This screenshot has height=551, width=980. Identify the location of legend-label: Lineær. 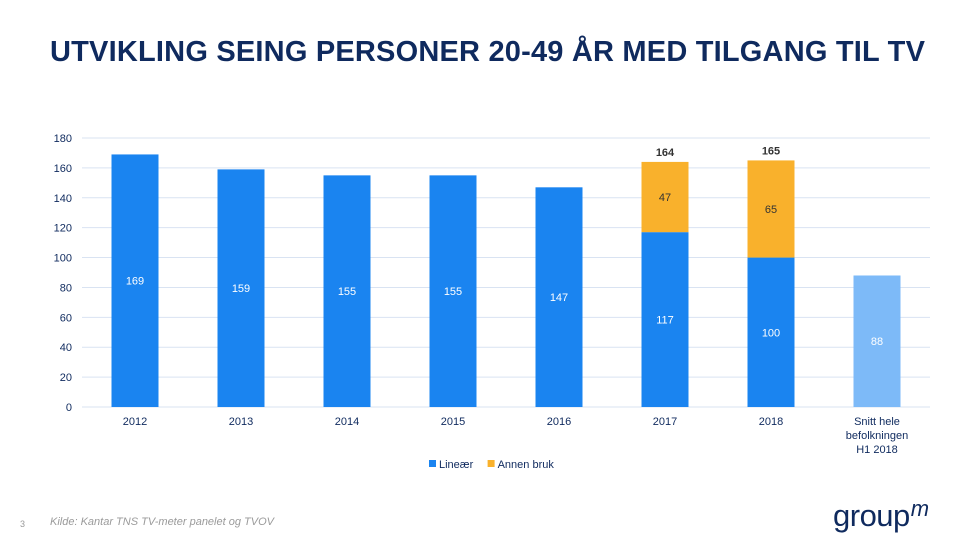
(456, 465).